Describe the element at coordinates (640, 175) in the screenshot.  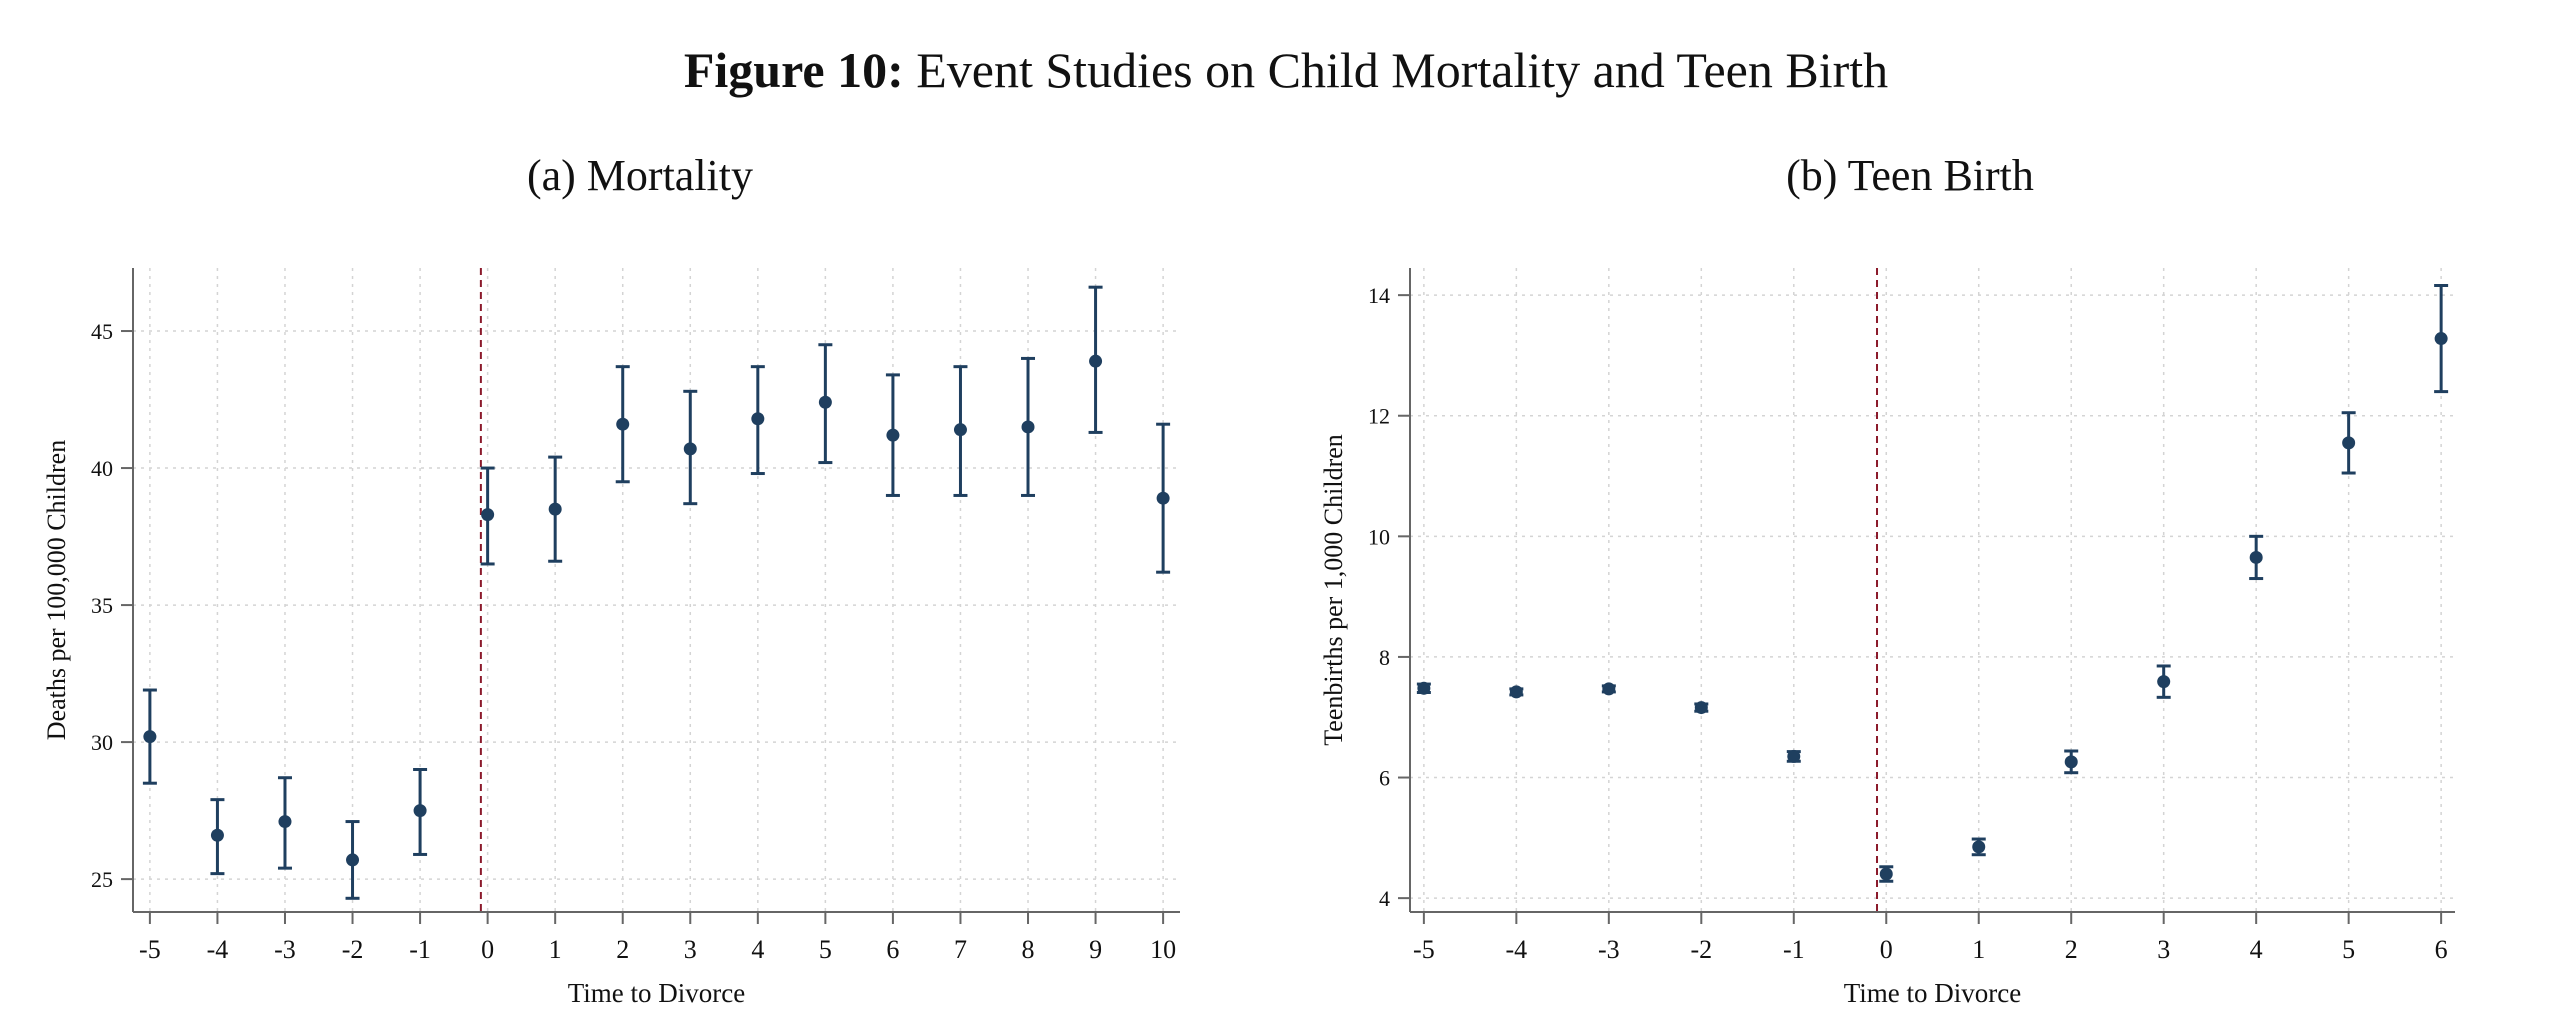
I see `panel-a-title: (a) Mortality` at that location.